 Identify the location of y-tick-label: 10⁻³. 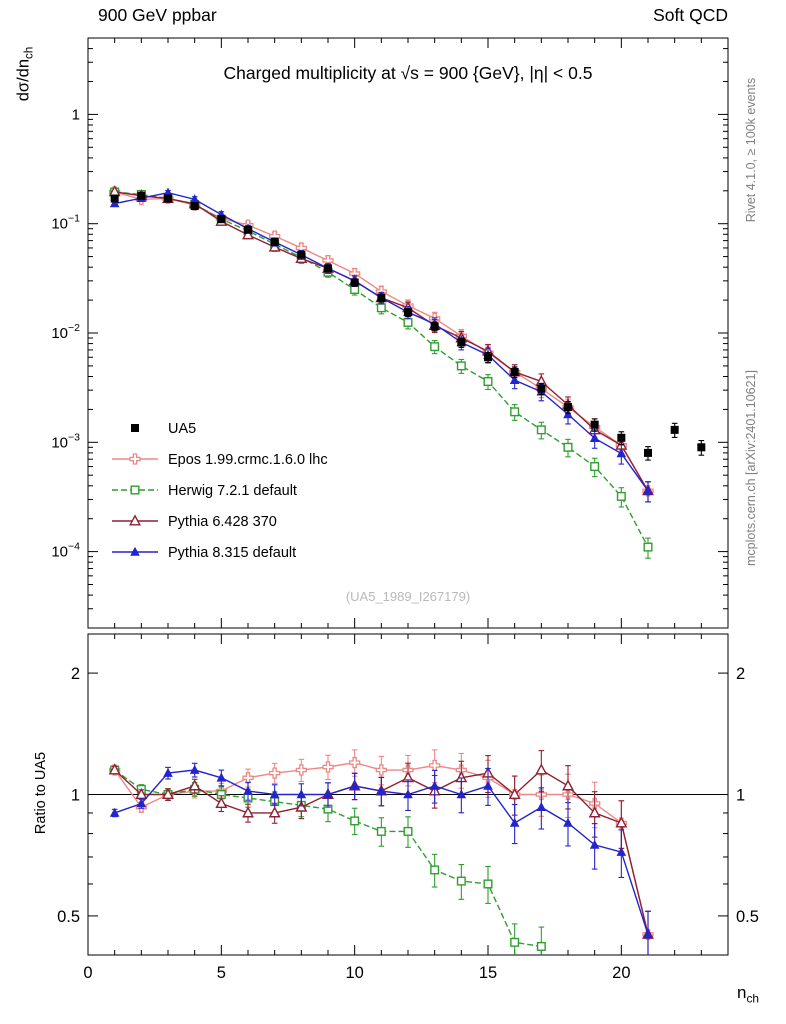
(65, 441).